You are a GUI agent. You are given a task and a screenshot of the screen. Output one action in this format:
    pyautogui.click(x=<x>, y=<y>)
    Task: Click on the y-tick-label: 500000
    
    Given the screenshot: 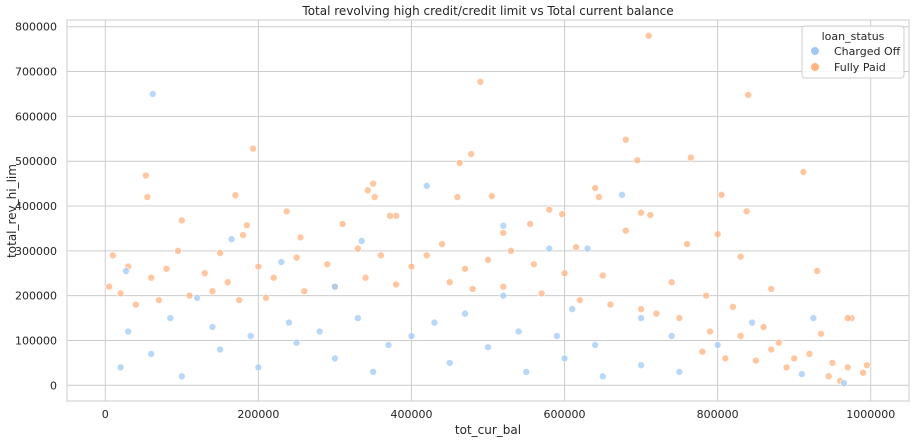 What is the action you would take?
    pyautogui.click(x=36, y=161)
    